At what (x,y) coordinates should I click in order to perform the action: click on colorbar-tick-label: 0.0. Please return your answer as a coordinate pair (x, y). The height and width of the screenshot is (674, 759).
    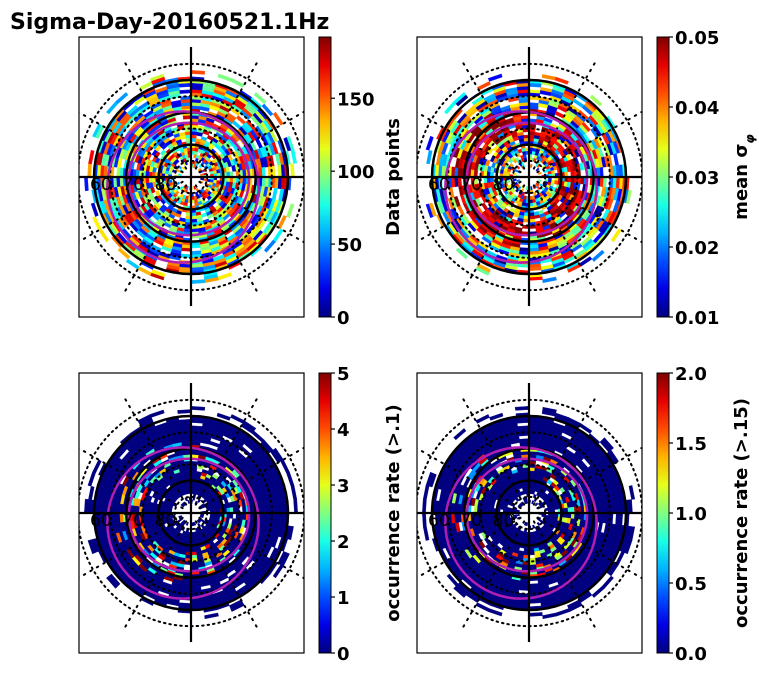
    Looking at the image, I should click on (691, 654).